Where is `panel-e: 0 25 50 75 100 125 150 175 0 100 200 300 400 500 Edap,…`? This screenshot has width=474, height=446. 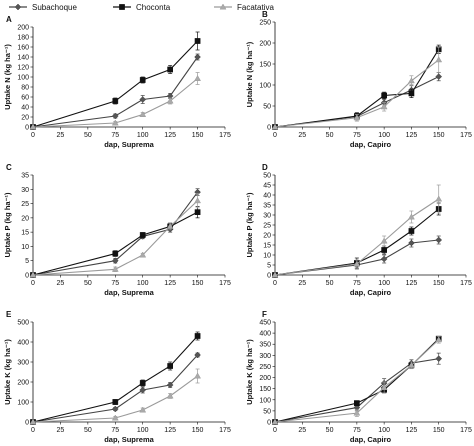 panel-e: 0 25 50 75 100 125 150 175 0 100 200 300 400 500 Edap,… is located at coordinates (117, 377).